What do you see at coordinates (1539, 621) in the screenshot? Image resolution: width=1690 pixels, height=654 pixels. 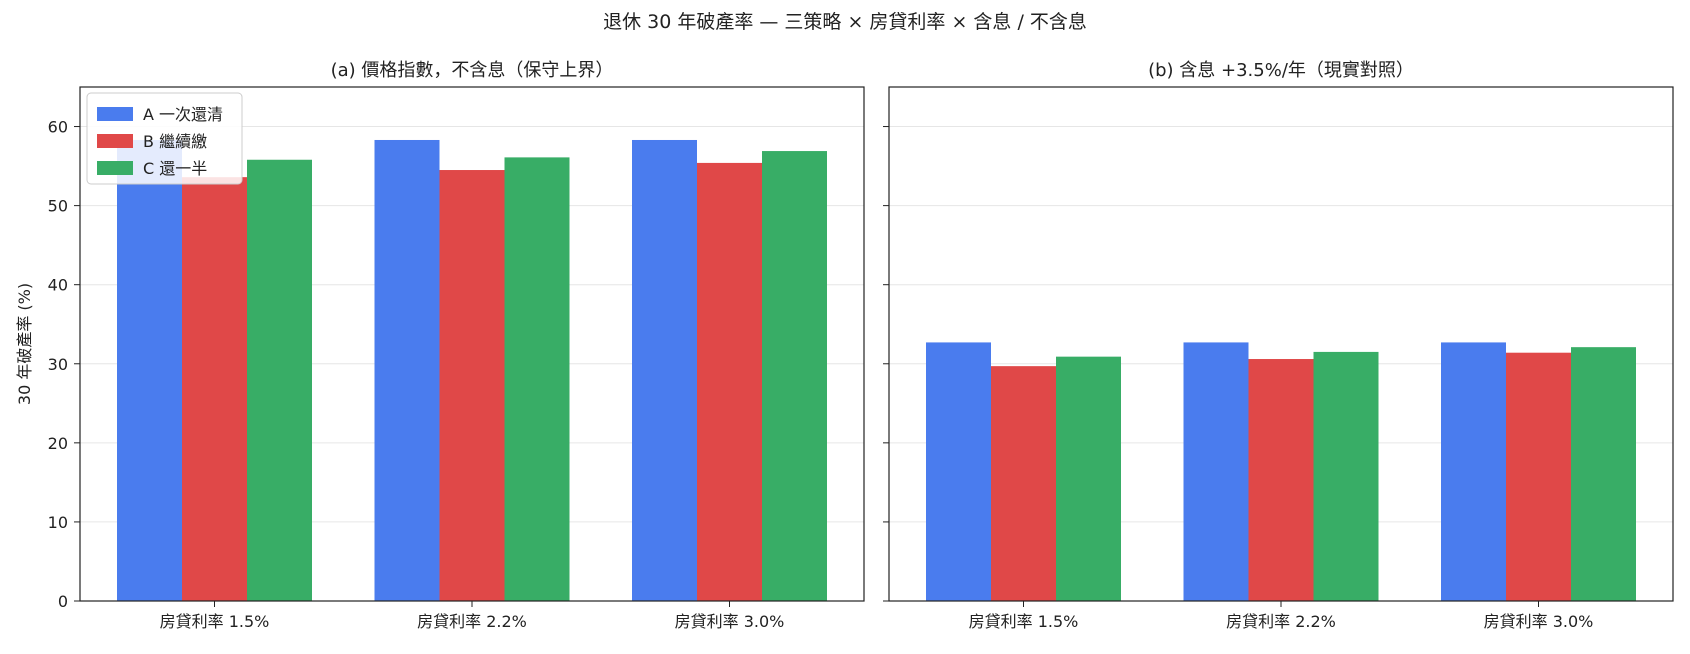 I see `x-tick-label-1-2: 房貸利率 3.0%` at bounding box center [1539, 621].